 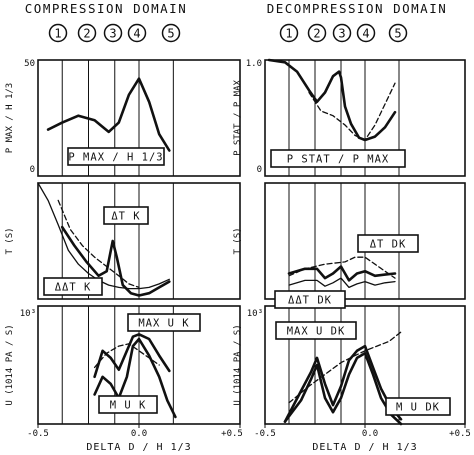 I want to click on y-tick-label: 50, so click(x=29, y=64).